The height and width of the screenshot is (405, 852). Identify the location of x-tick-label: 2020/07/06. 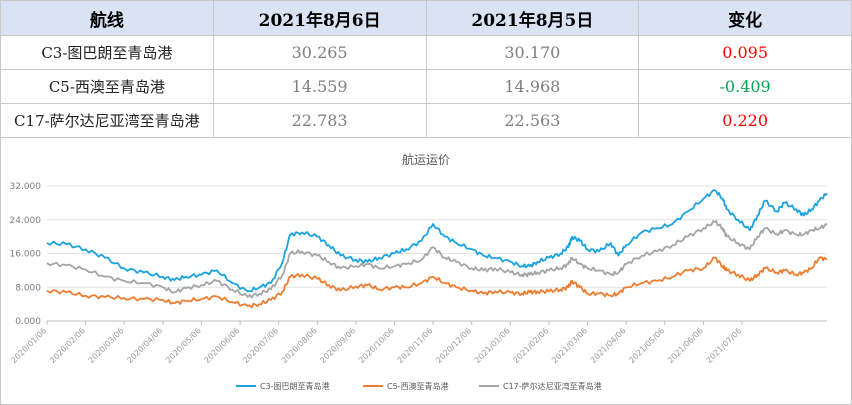
(260, 345).